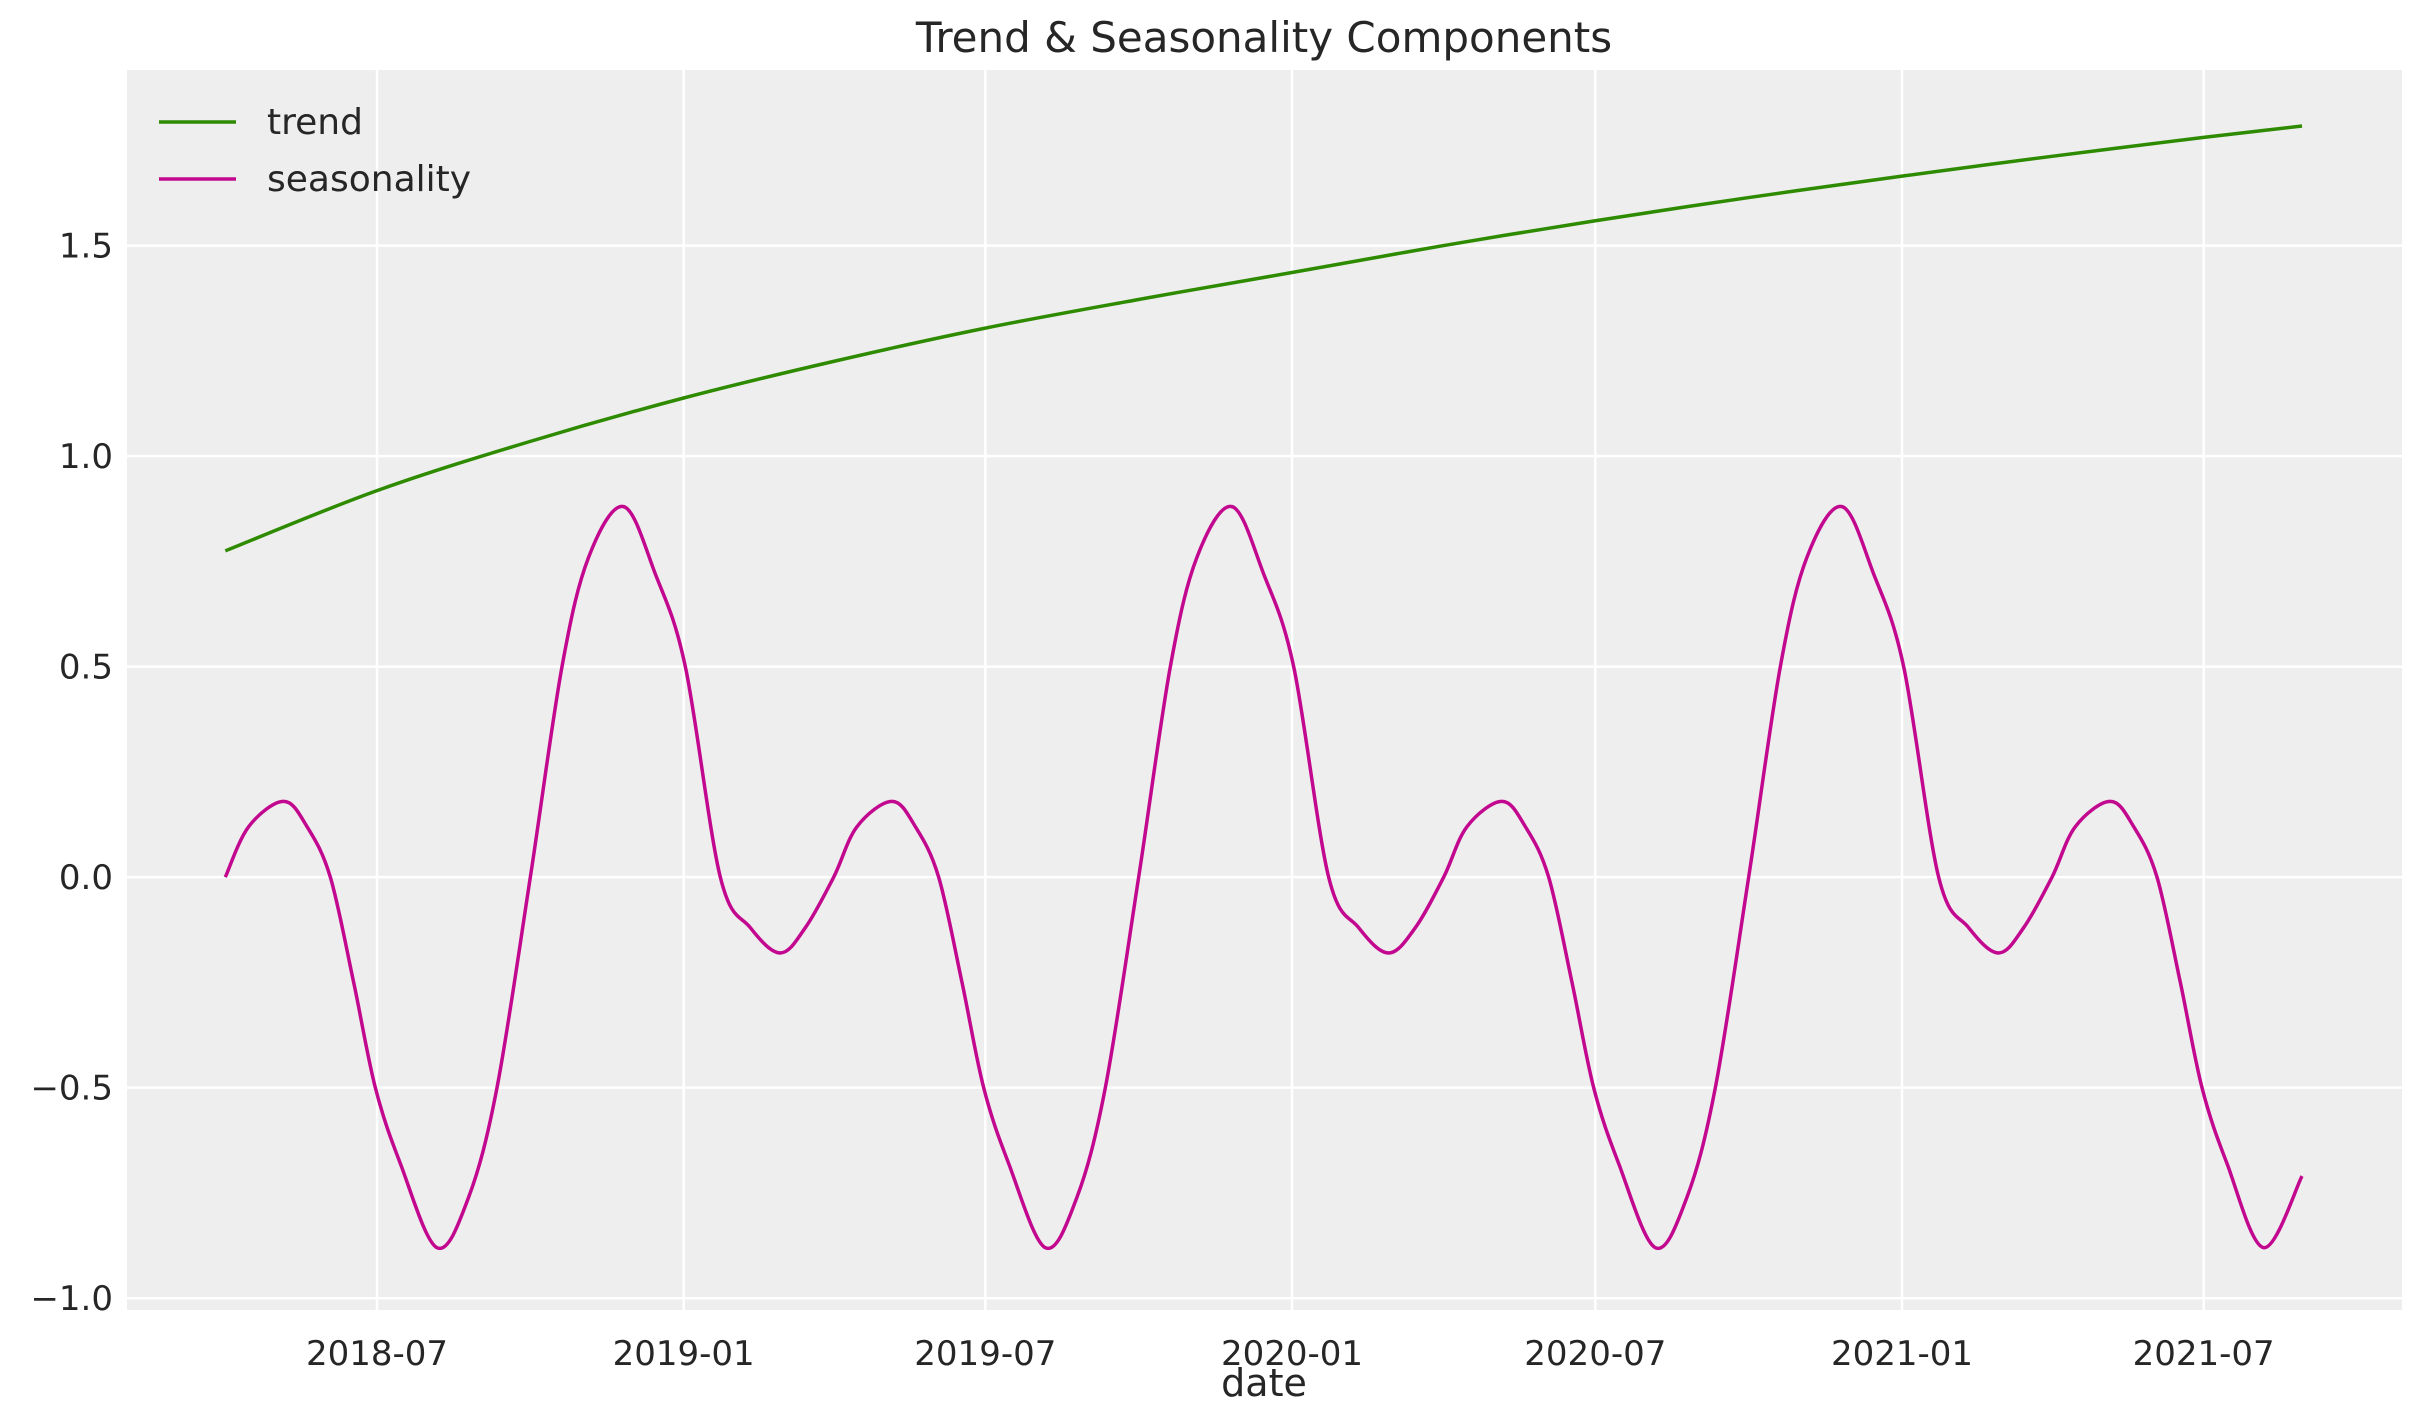  What do you see at coordinates (1263, 37) in the screenshot?
I see `chart-title: Trend & Seasonality Components` at bounding box center [1263, 37].